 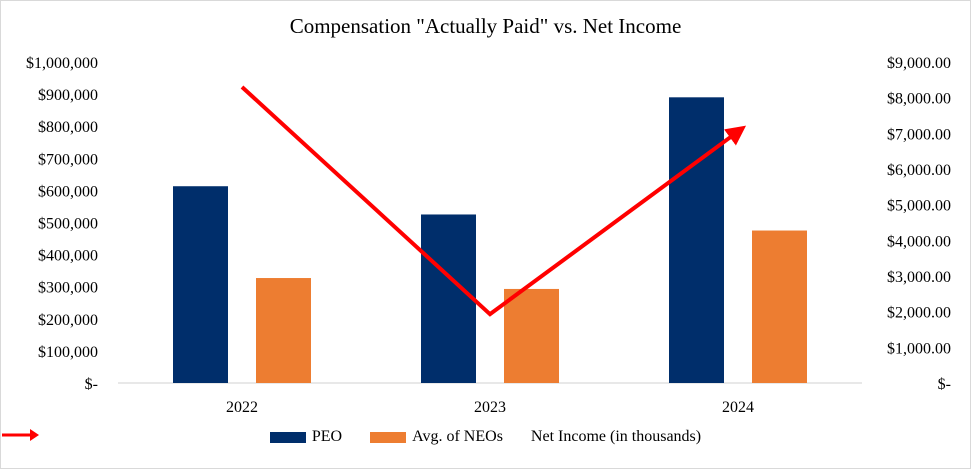 I want to click on bar-neos-2023, so click(x=531, y=335).